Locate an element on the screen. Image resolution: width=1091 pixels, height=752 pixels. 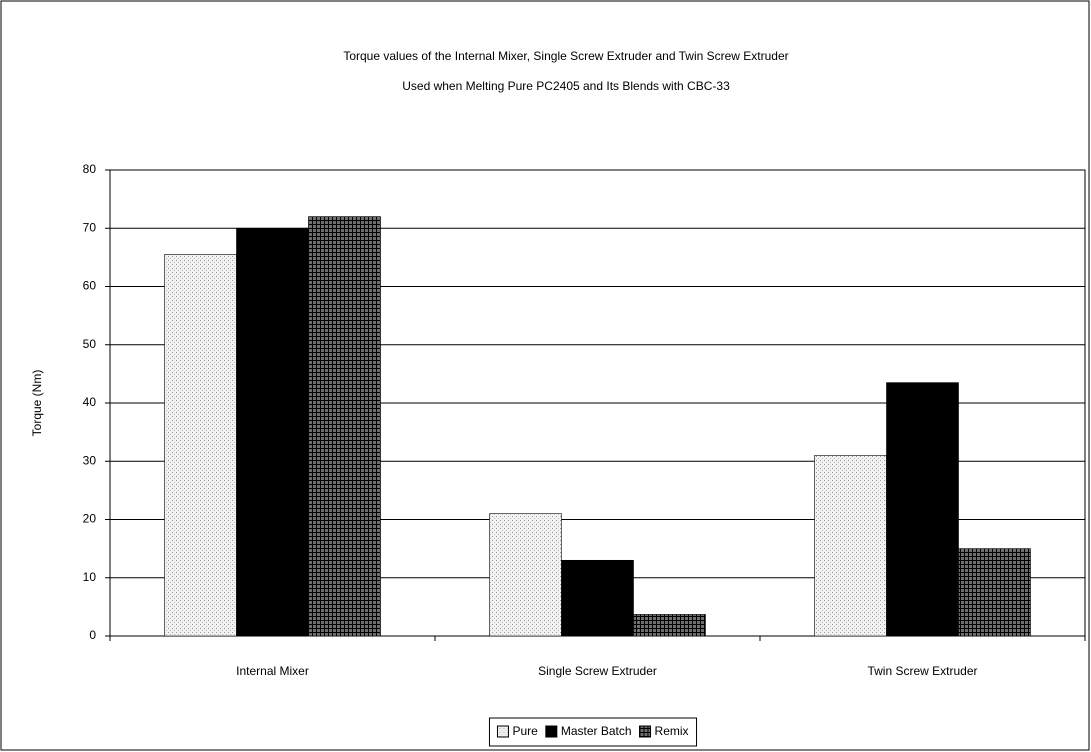
legend-box is located at coordinates (593, 732).